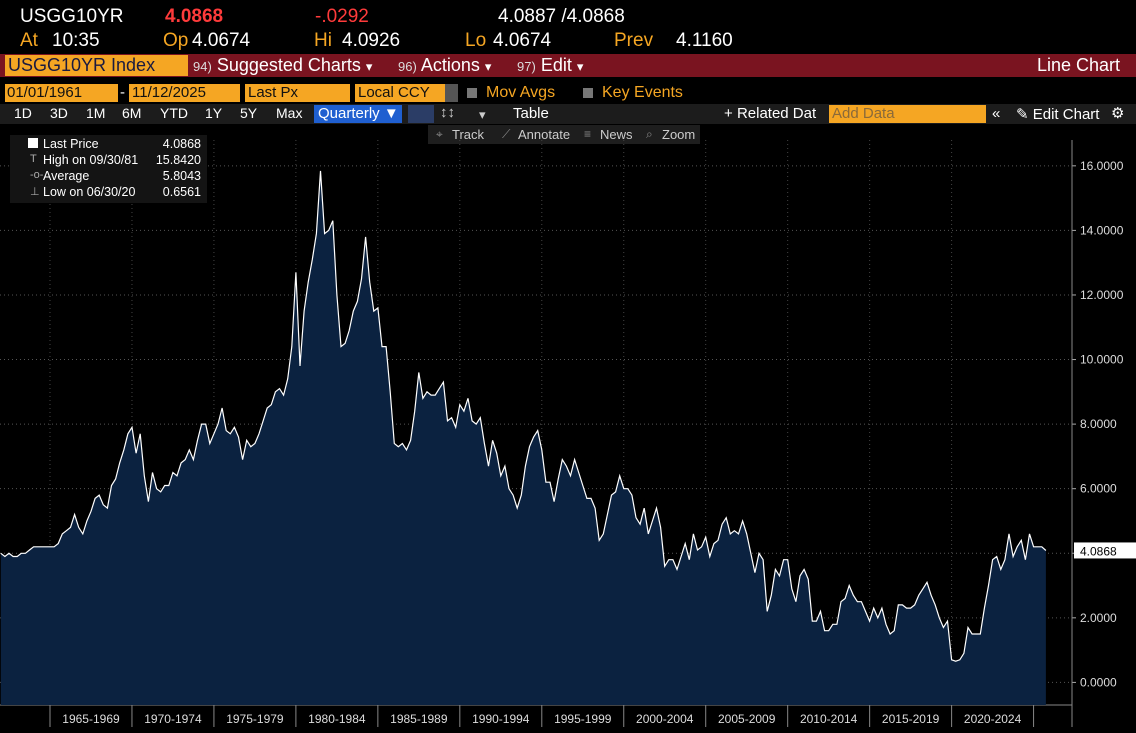 This screenshot has height=733, width=1136. I want to click on tool-bar, so click(564, 134).